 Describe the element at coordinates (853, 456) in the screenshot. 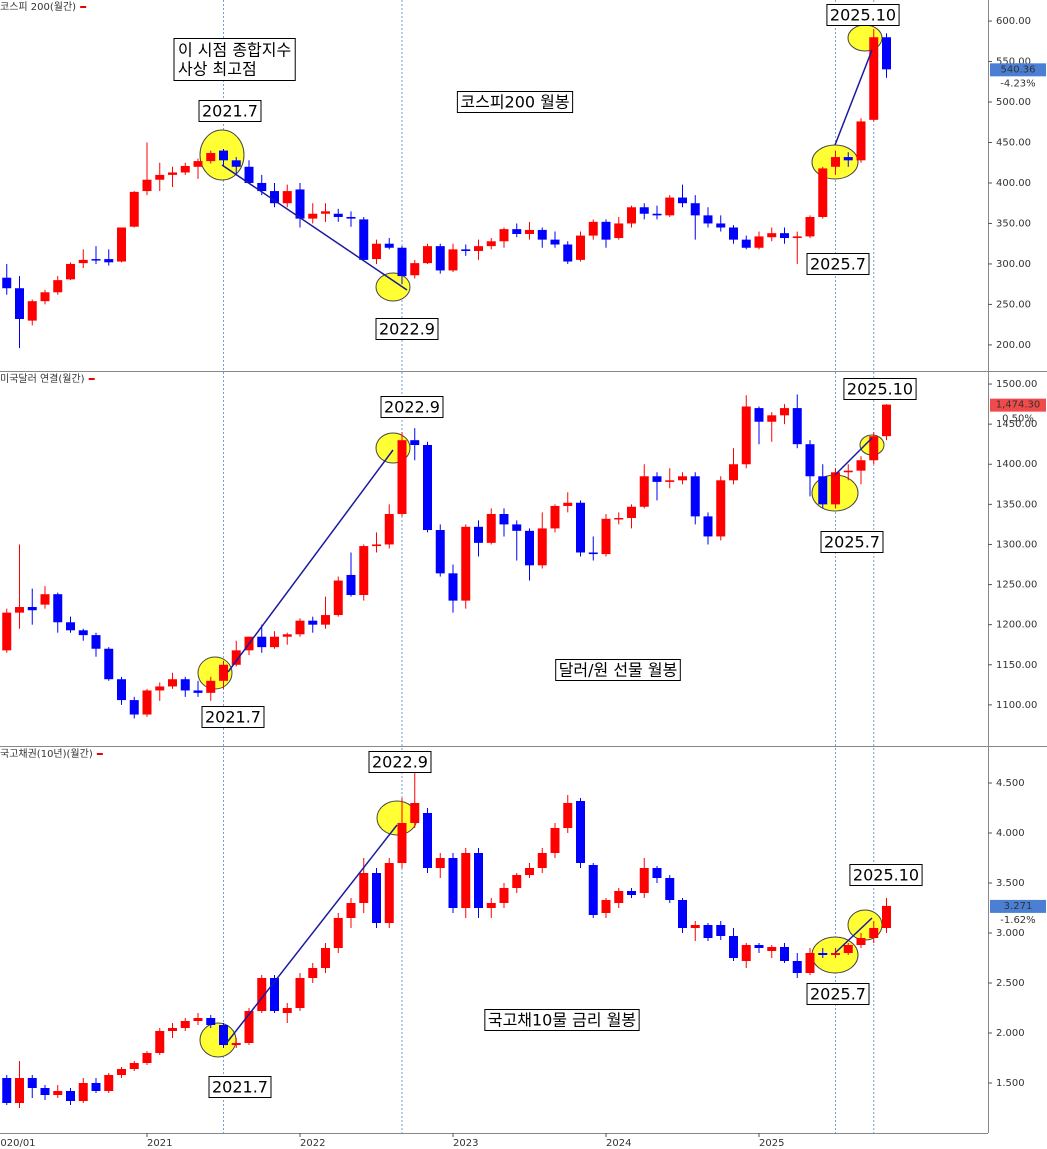

I see `trend-line` at that location.